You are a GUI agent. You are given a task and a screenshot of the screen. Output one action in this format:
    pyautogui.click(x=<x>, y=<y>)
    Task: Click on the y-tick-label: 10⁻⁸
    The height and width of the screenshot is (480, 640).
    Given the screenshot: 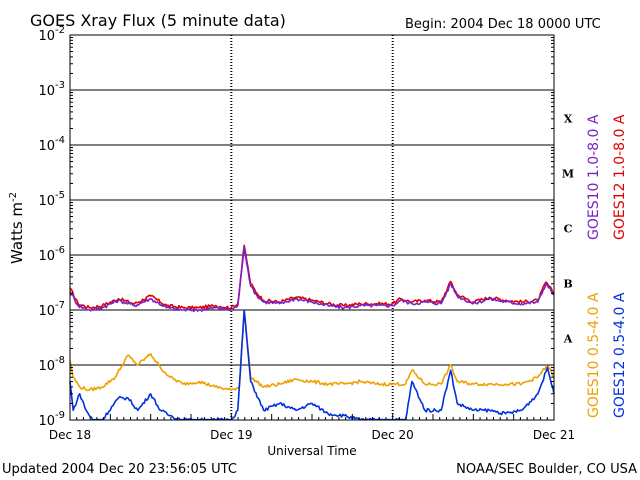 What is the action you would take?
    pyautogui.click(x=51, y=364)
    